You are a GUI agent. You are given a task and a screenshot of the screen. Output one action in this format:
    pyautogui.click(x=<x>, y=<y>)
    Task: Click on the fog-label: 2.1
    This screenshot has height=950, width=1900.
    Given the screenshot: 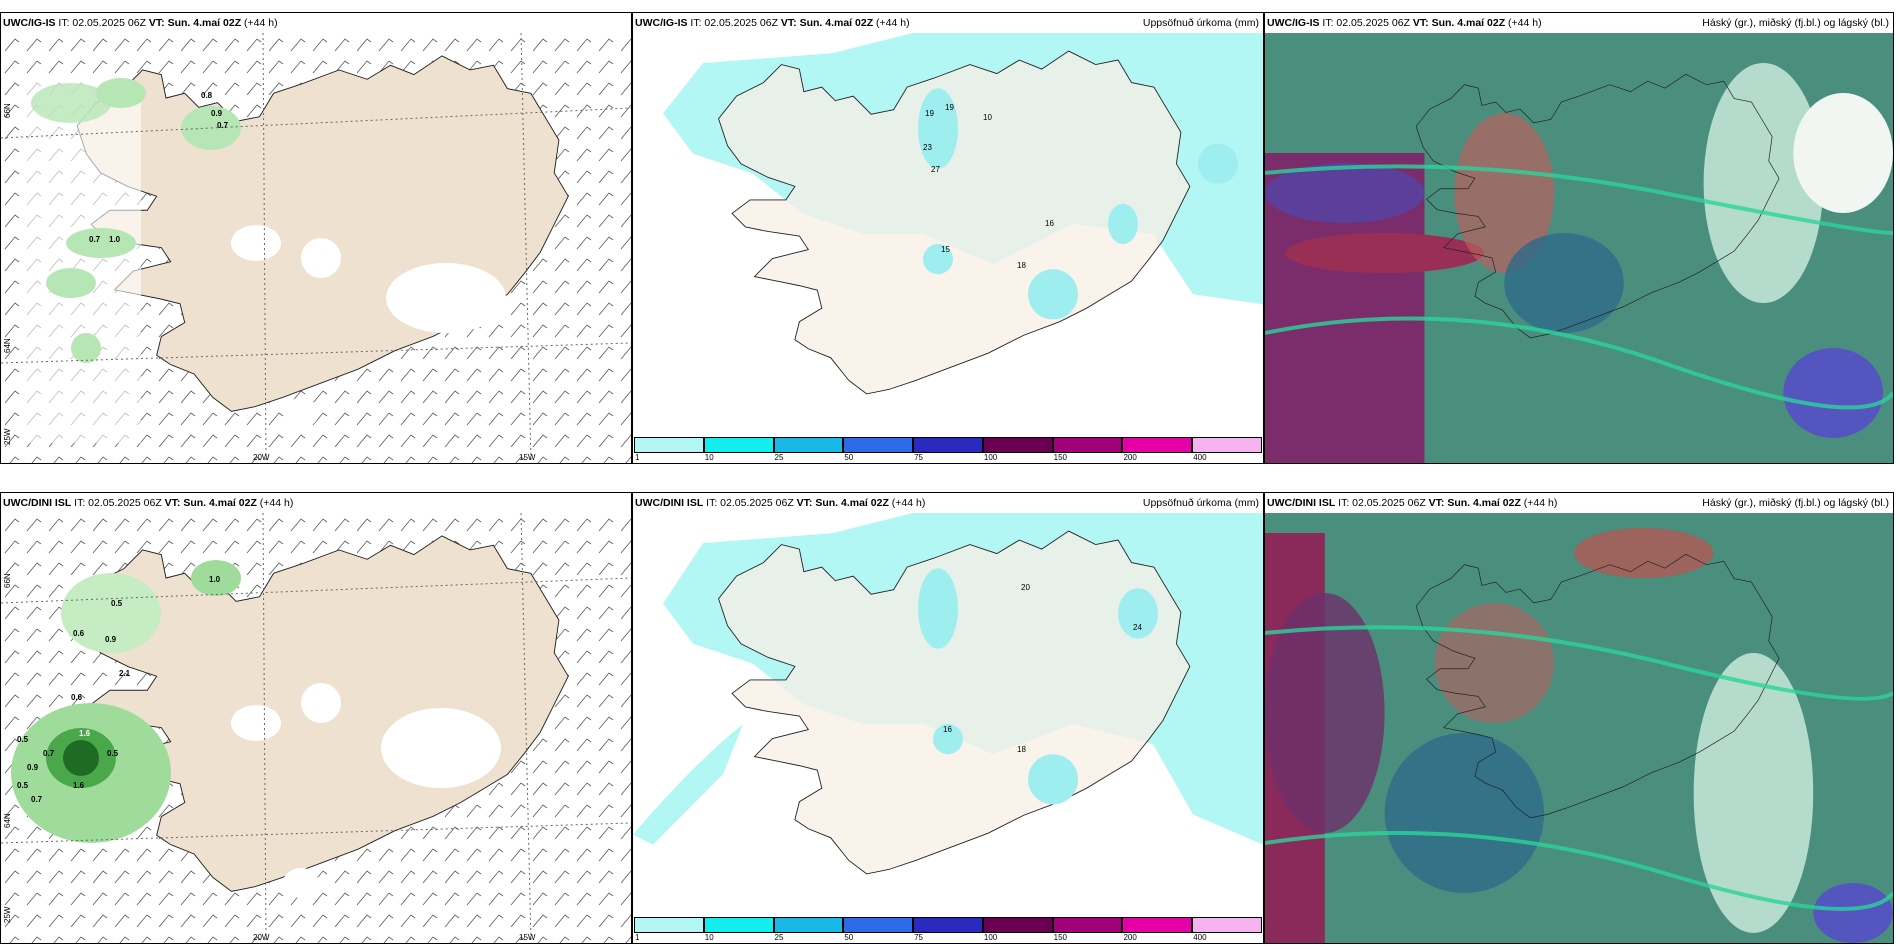 What is the action you would take?
    pyautogui.click(x=125, y=673)
    